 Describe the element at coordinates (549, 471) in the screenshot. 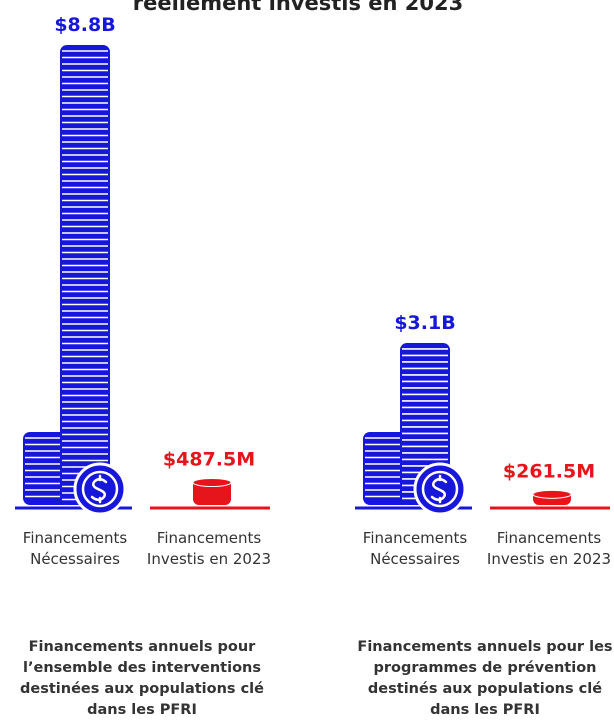

I see `value-label: $261.5M` at that location.